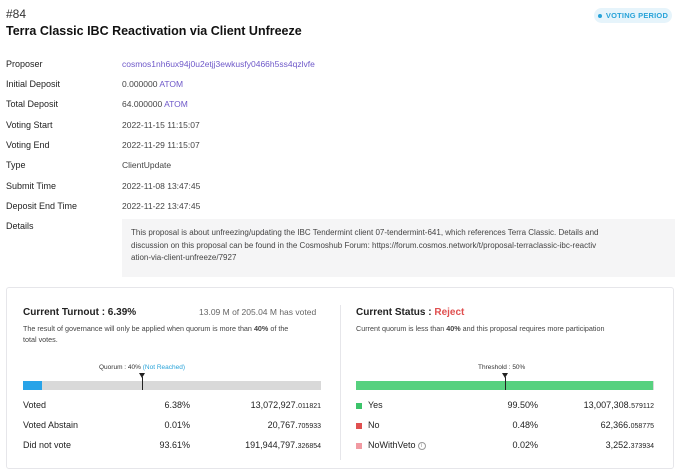 The height and width of the screenshot is (474, 680). I want to click on quorum-marker-line, so click(143, 383).